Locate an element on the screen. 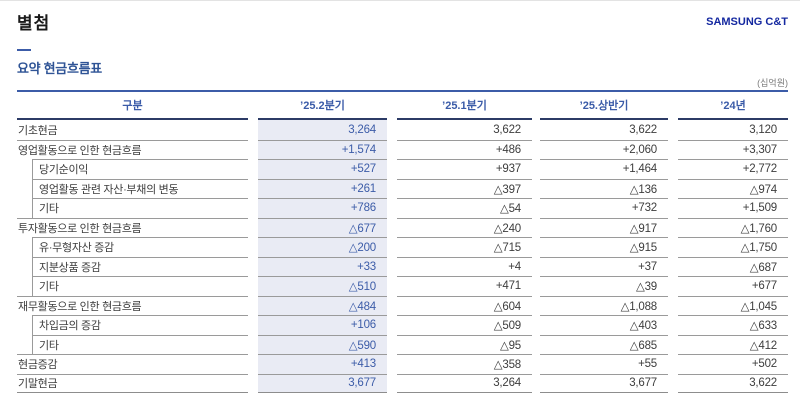  row-value: △590 is located at coordinates (322, 344).